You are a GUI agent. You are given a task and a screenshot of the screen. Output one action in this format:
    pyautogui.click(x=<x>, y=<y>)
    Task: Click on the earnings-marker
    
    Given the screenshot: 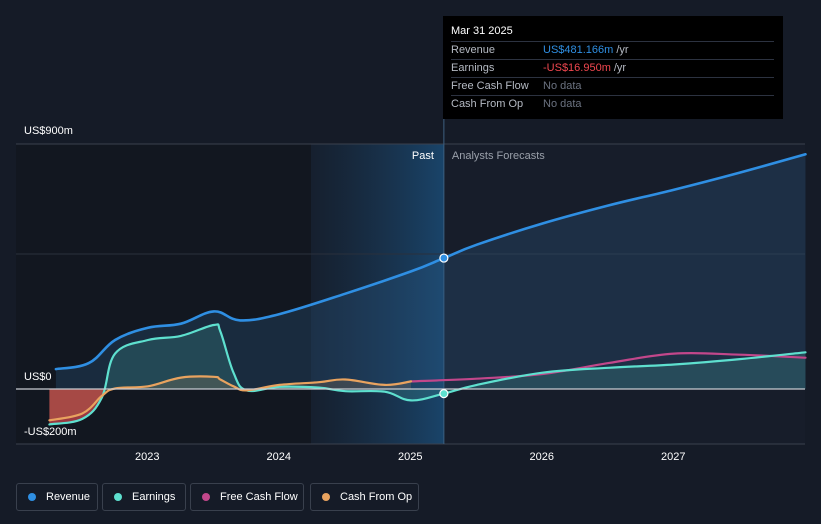 What is the action you would take?
    pyautogui.click(x=444, y=394)
    